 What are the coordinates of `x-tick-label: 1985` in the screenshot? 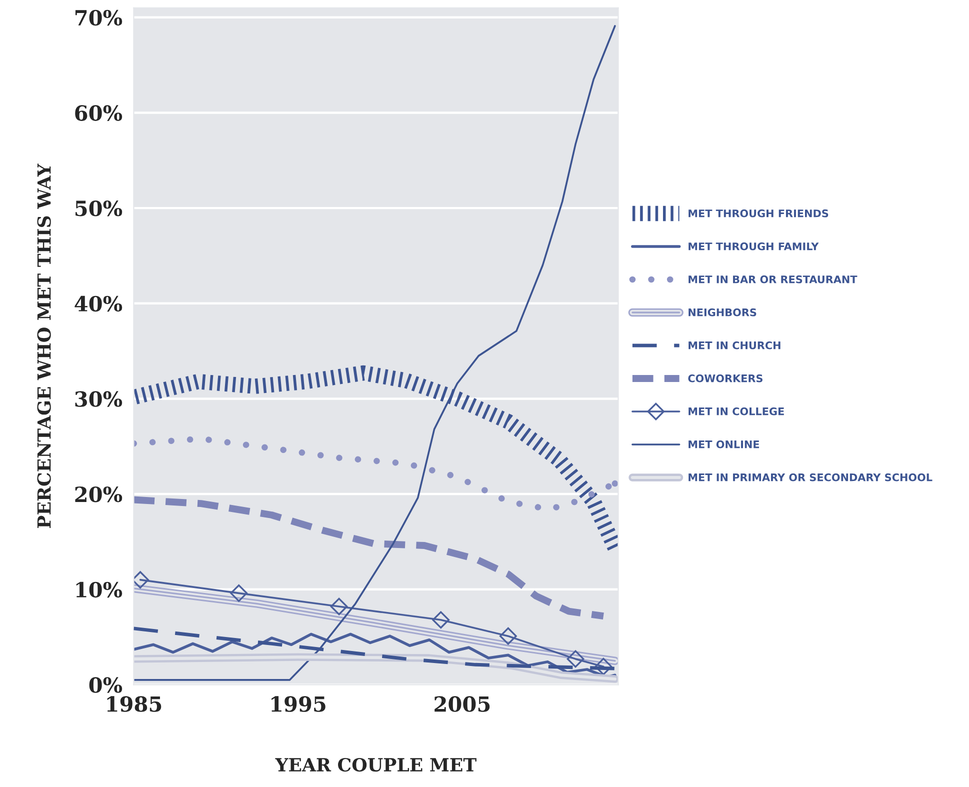 It's located at (134, 704).